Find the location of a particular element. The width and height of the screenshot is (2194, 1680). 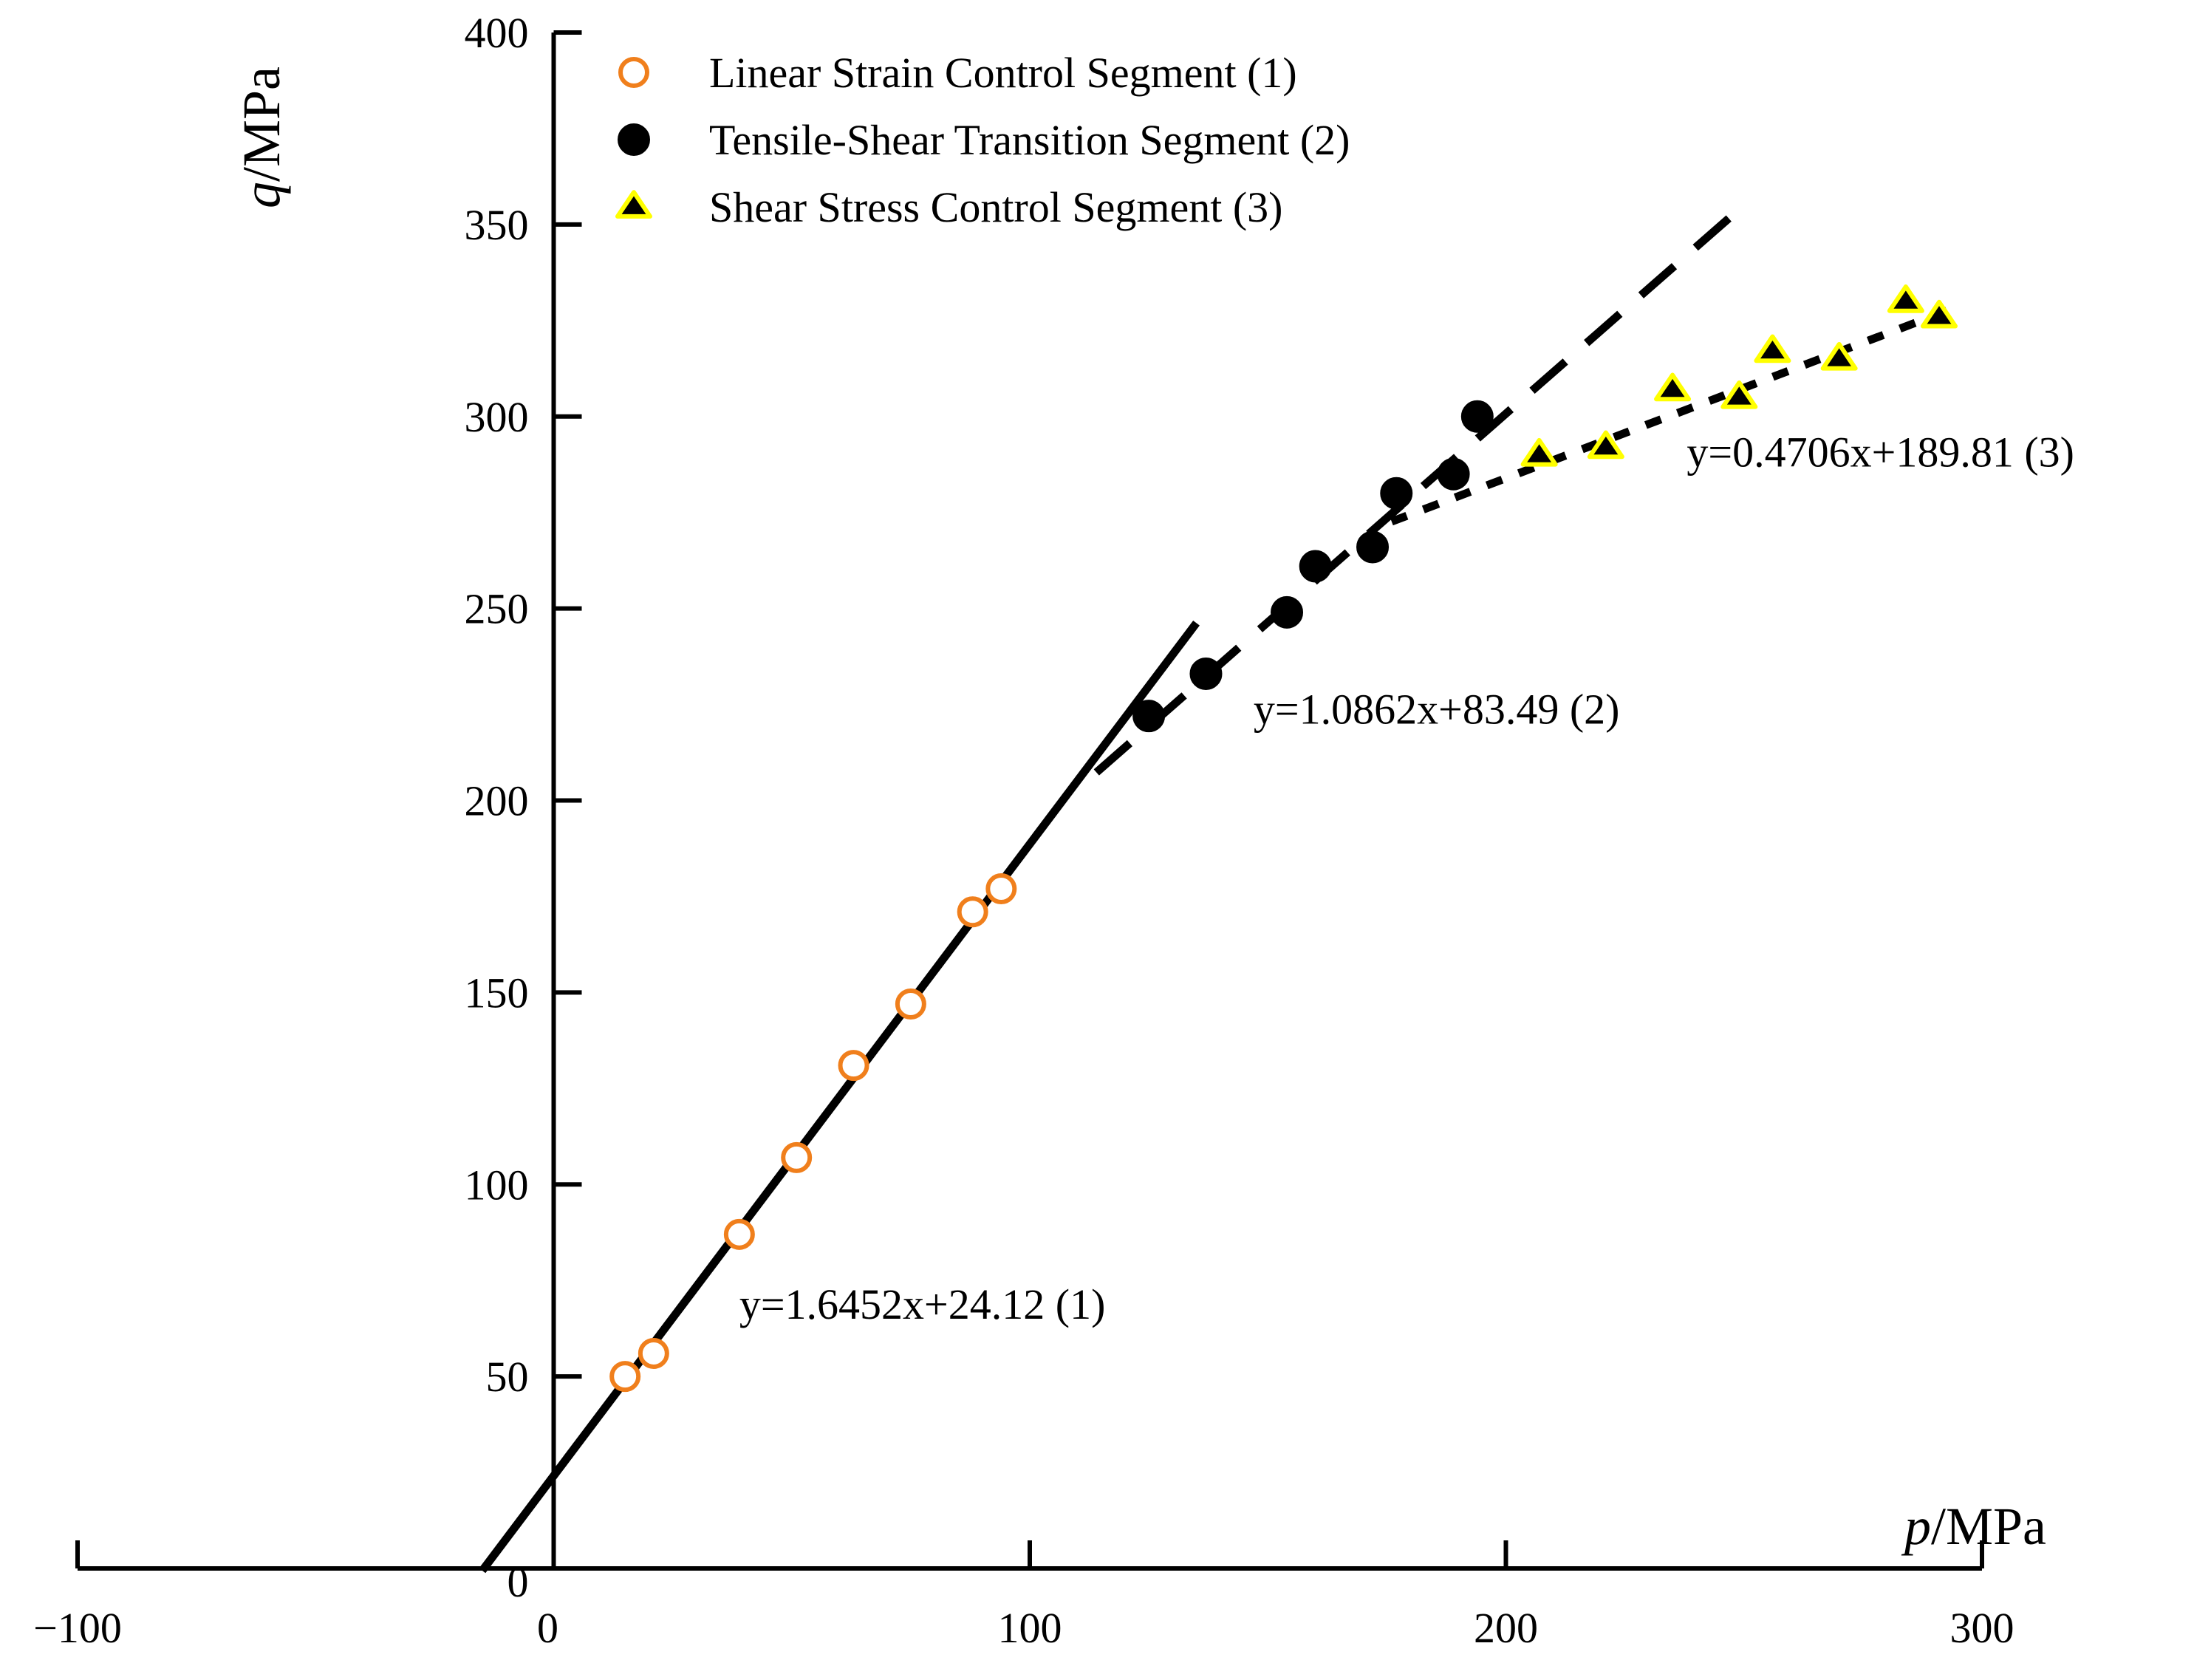

x-tick-label: 100 is located at coordinates (1030, 1628).